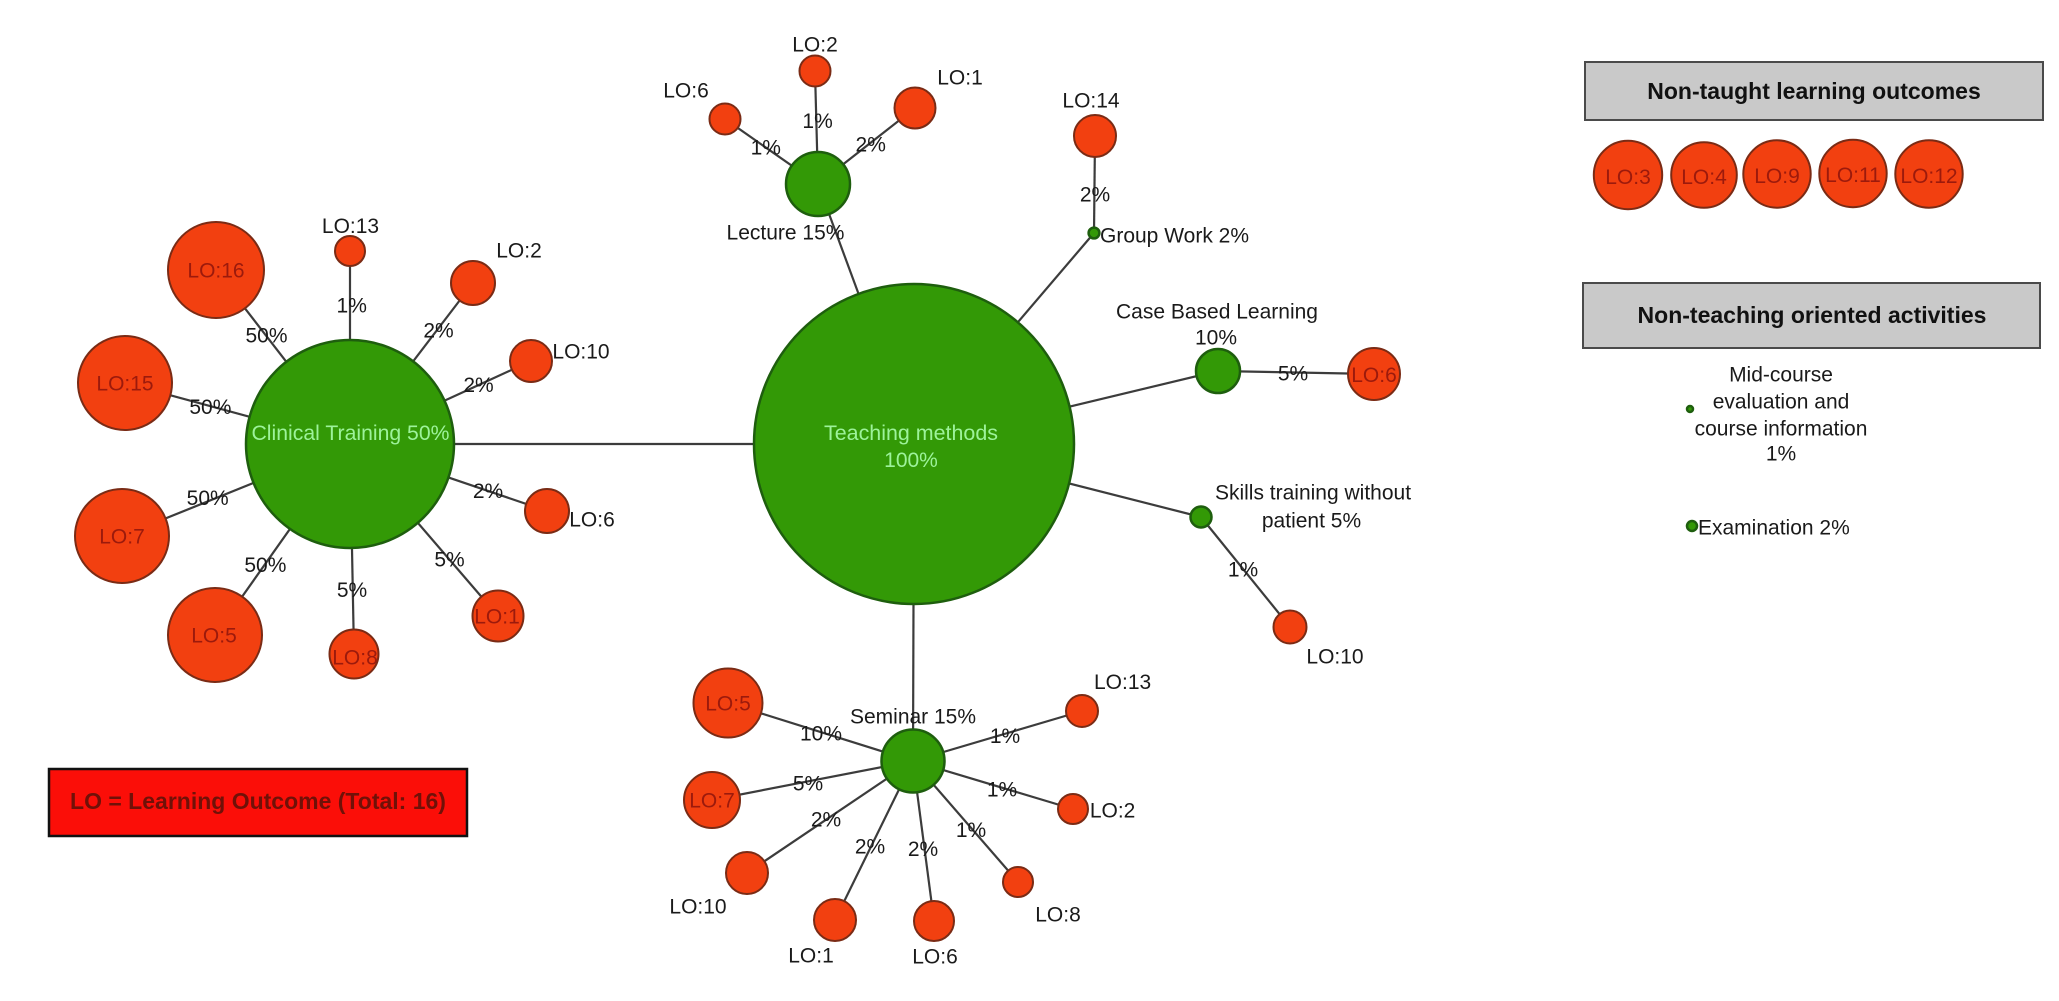 The width and height of the screenshot is (2059, 1001). Describe the element at coordinates (1781, 402) in the screenshot. I see `svg-text: evaluation and` at that location.